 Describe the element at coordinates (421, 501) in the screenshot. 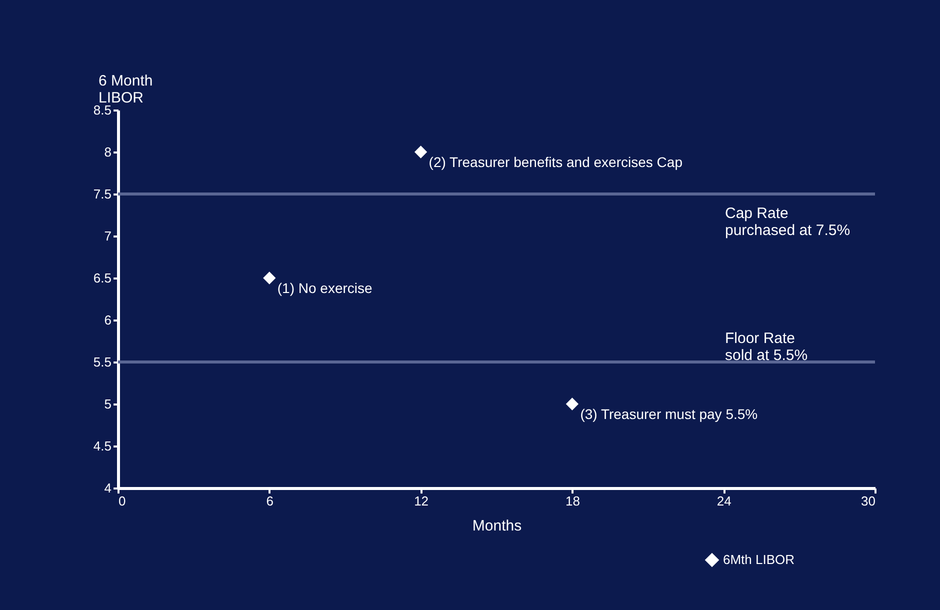

I see `x-tick-label: 12` at that location.